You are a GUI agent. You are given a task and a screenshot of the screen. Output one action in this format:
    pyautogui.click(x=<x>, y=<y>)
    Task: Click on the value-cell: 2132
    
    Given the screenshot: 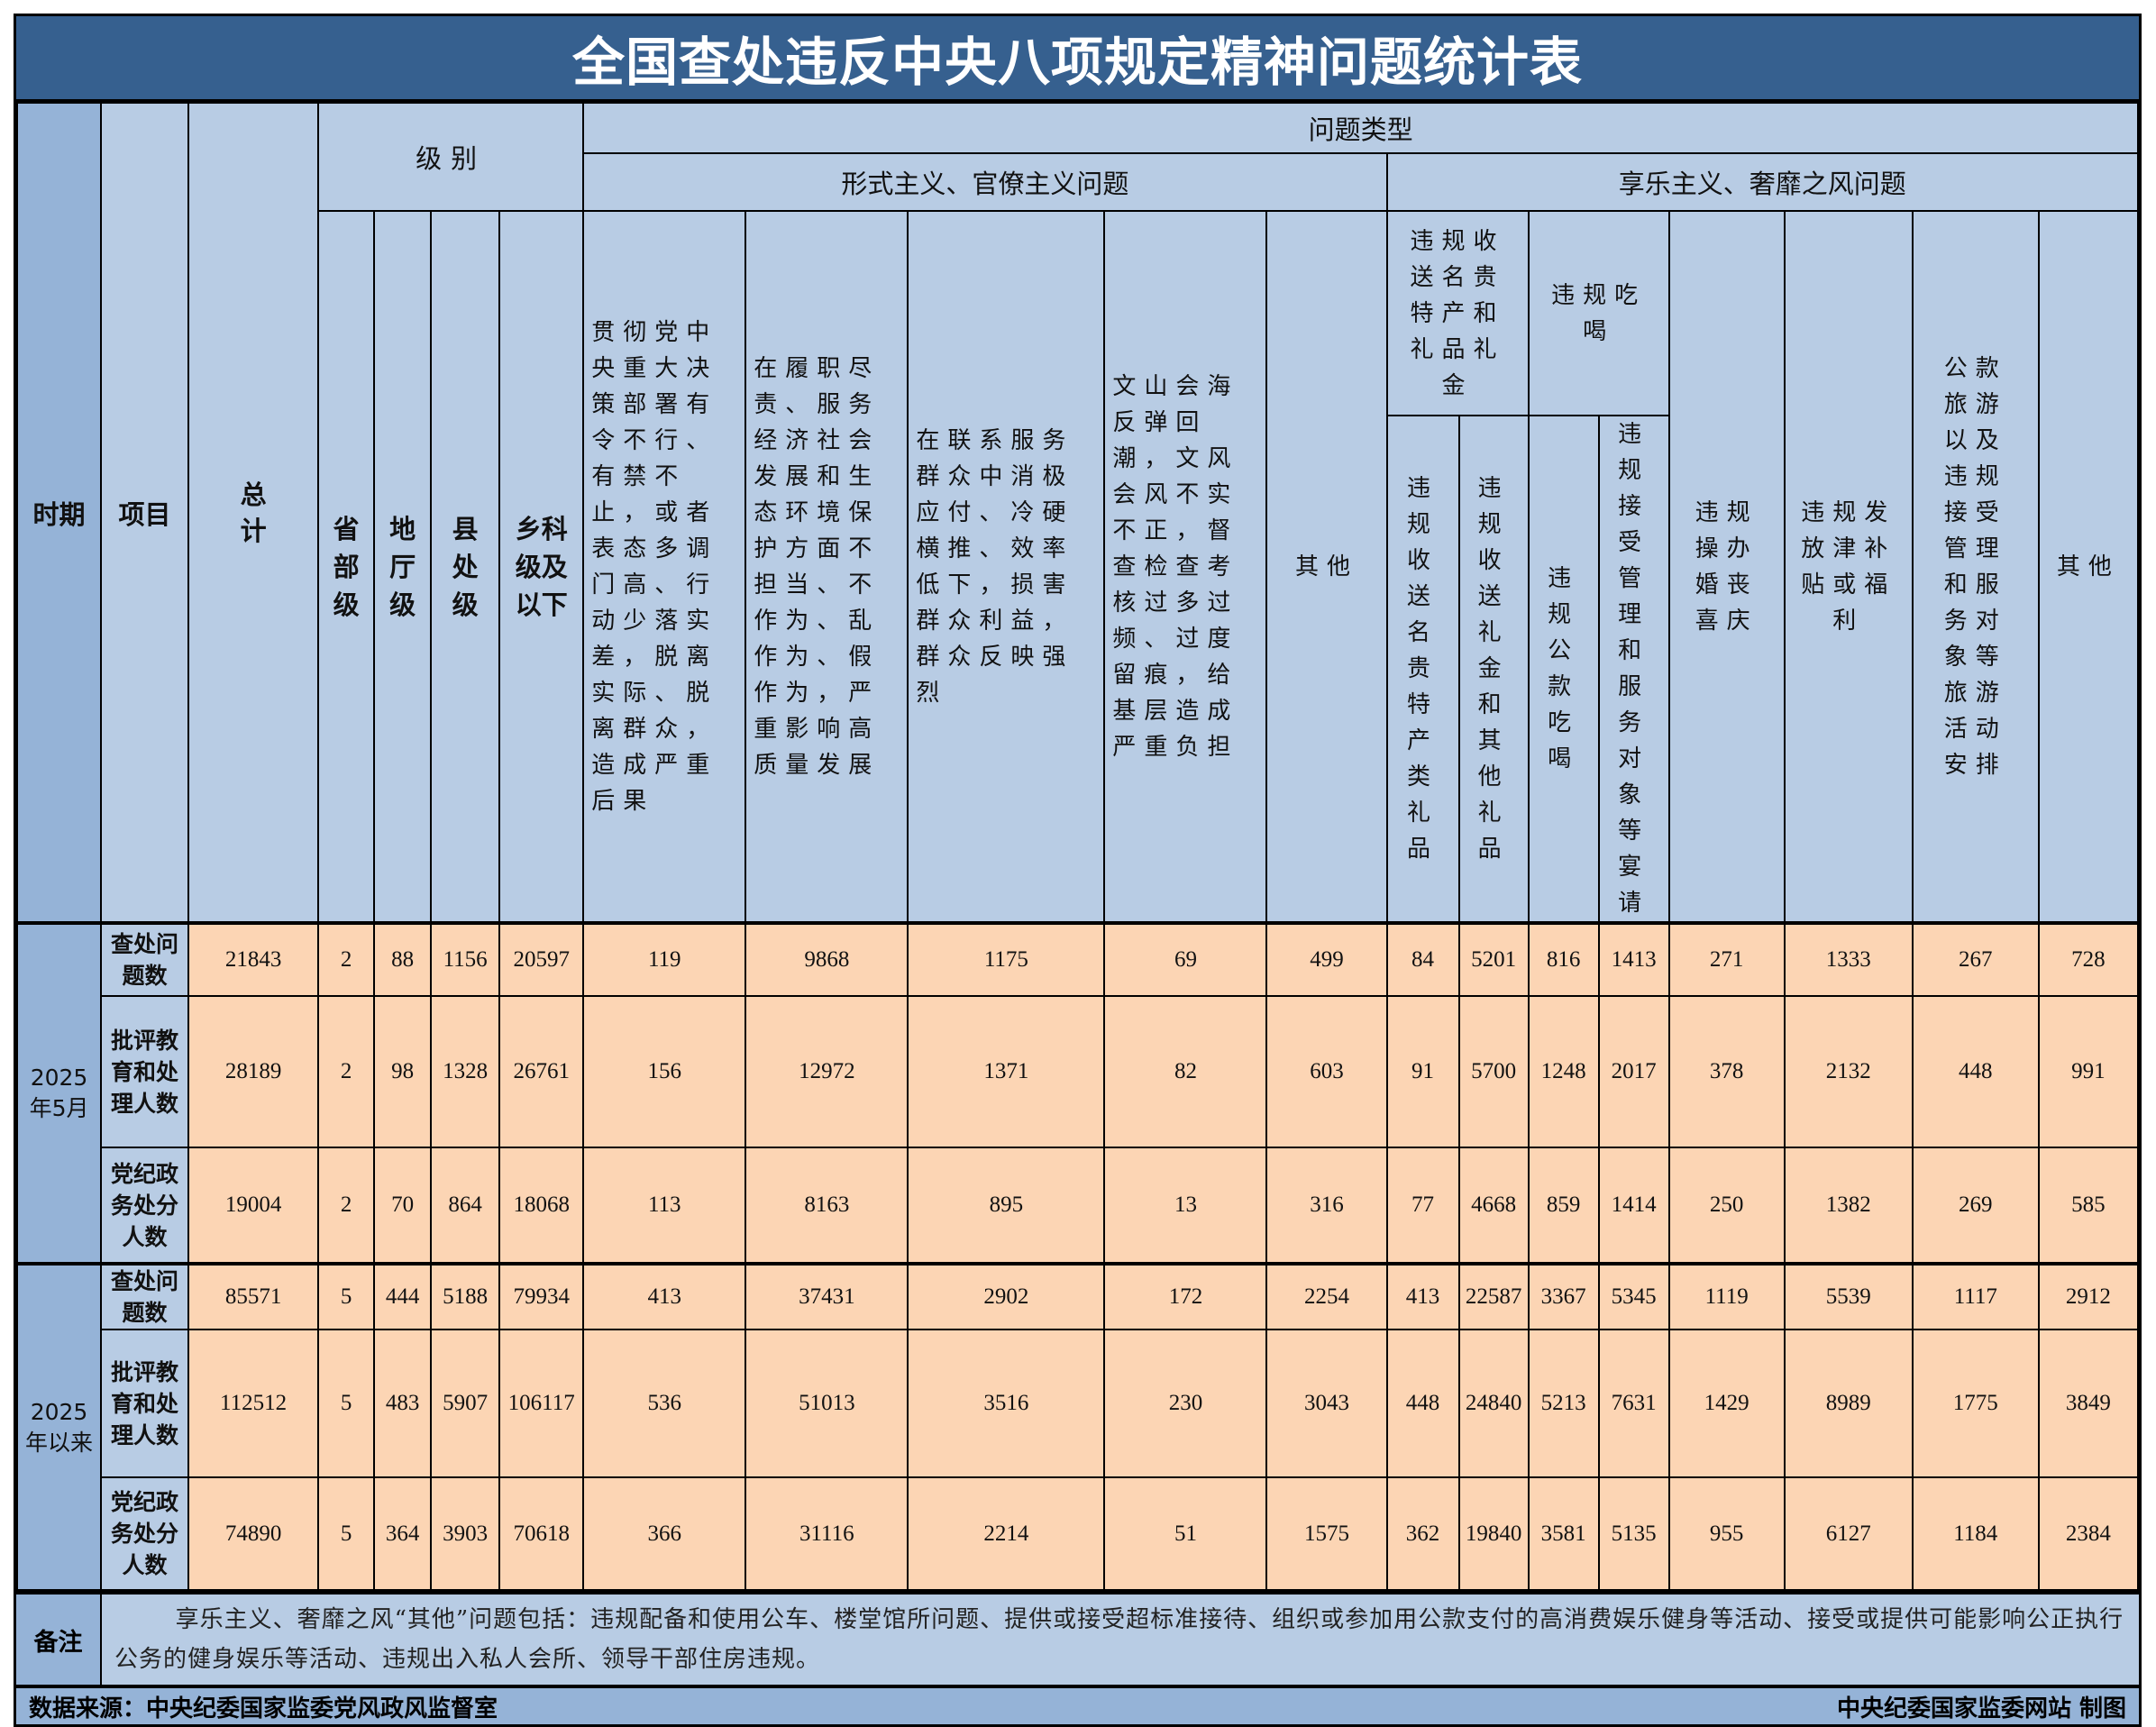 What is the action you would take?
    pyautogui.click(x=1848, y=1071)
    